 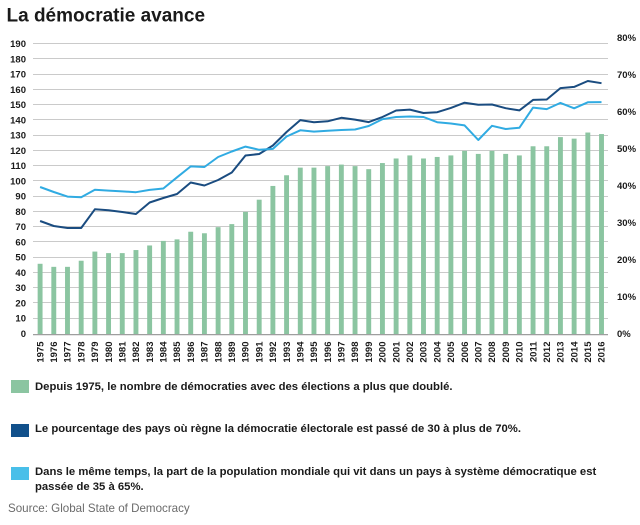 I want to click on svg-text: 1983, so click(x=150, y=352).